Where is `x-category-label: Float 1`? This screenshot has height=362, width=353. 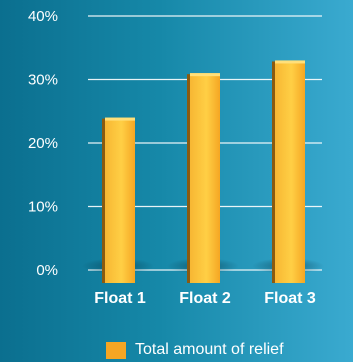
x-category-label: Float 1 is located at coordinates (120, 298).